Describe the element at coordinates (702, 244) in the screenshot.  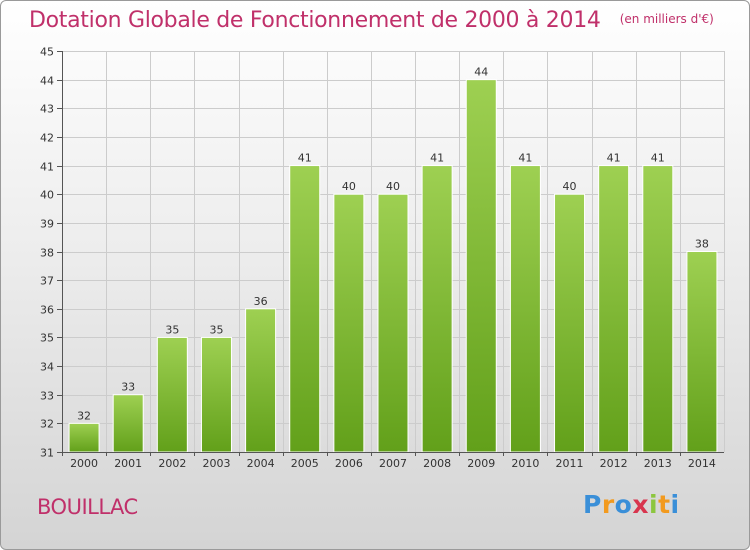
I see `data-label: 38` at that location.